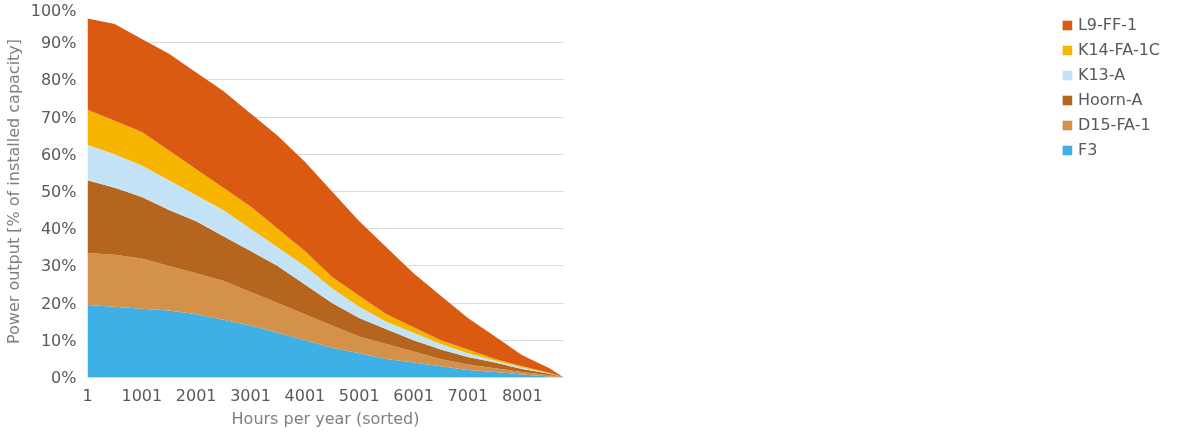 This screenshot has width=1178, height=435. What do you see at coordinates (58, 303) in the screenshot?
I see `y-tick-label: 20%` at bounding box center [58, 303].